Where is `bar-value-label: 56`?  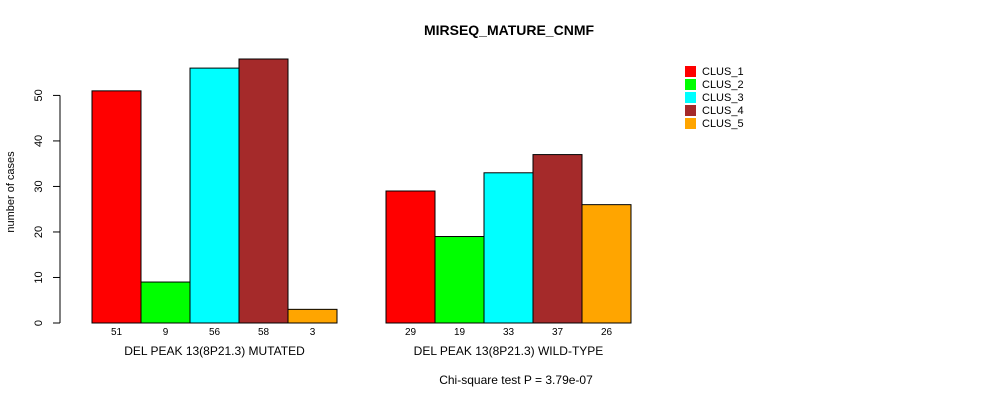
bar-value-label: 56 is located at coordinates (215, 332).